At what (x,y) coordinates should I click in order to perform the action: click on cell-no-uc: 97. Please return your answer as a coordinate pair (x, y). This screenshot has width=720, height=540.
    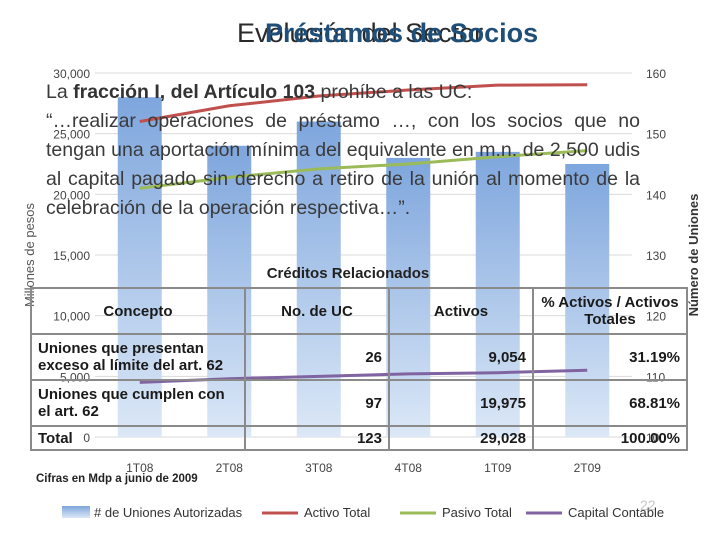
    Looking at the image, I should click on (317, 403).